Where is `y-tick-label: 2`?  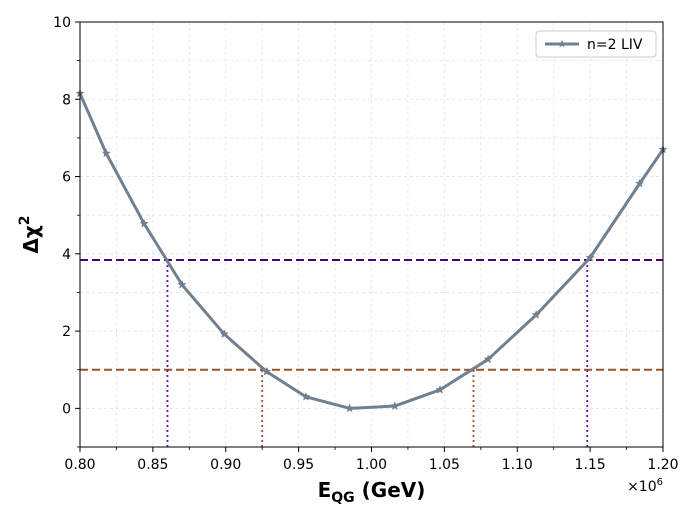 y-tick-label: 2 is located at coordinates (66, 332).